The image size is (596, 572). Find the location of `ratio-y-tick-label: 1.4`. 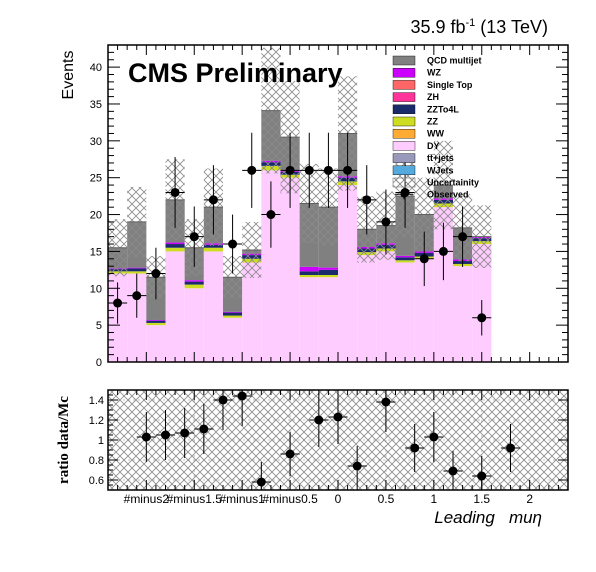

ratio-y-tick-label: 1.4 is located at coordinates (96, 401).